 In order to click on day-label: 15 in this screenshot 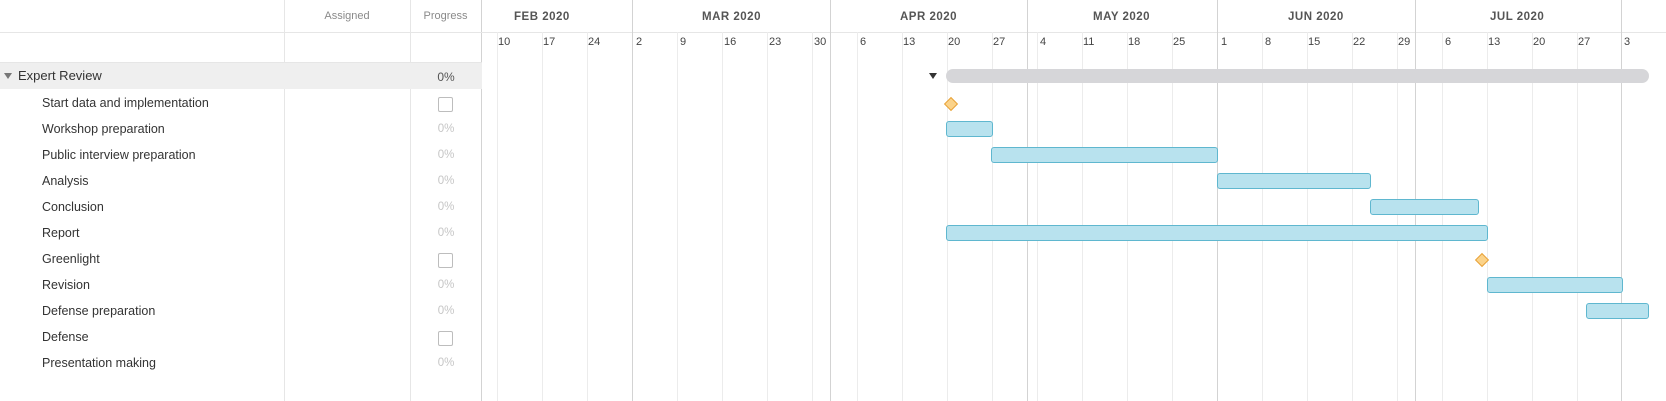, I will do `click(1314, 42)`.